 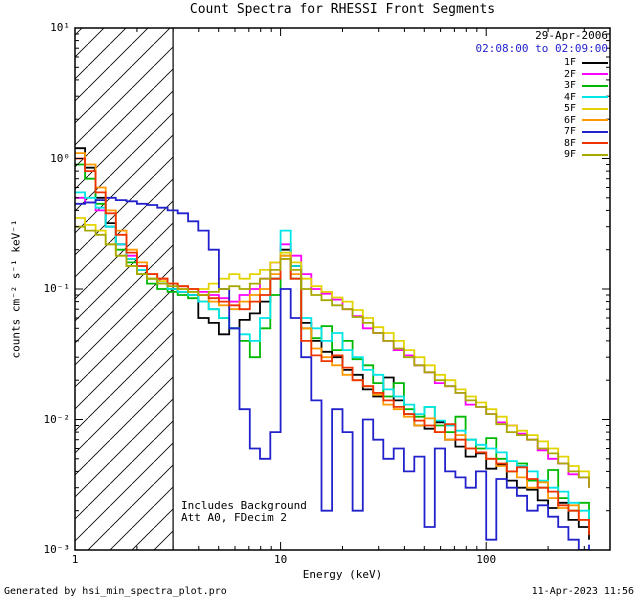 What do you see at coordinates (115, 591) in the screenshot?
I see `generator-credit: Generated by hsi_min_spectra_plot.pro` at bounding box center [115, 591].